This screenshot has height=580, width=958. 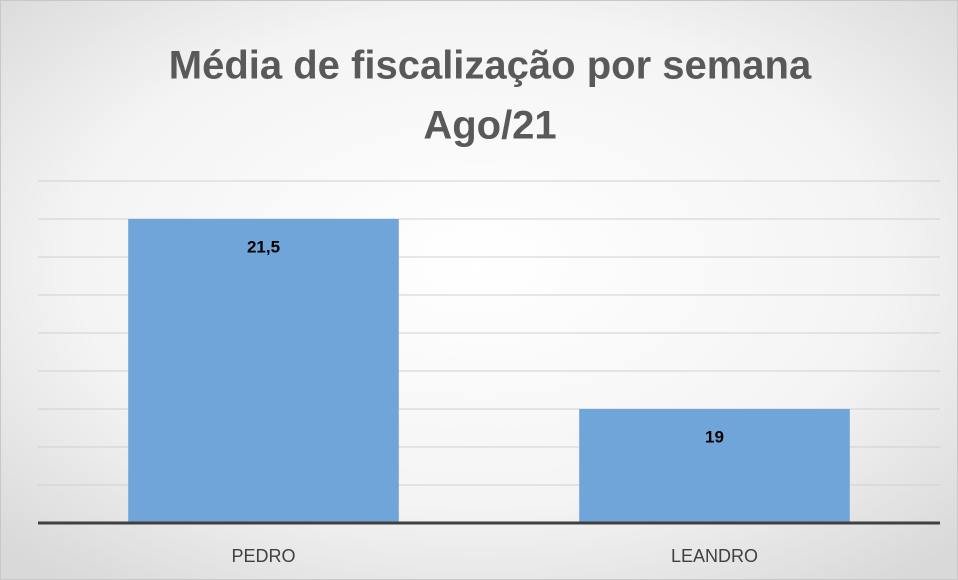 I want to click on chart-title: Ago/21, so click(x=489, y=126).